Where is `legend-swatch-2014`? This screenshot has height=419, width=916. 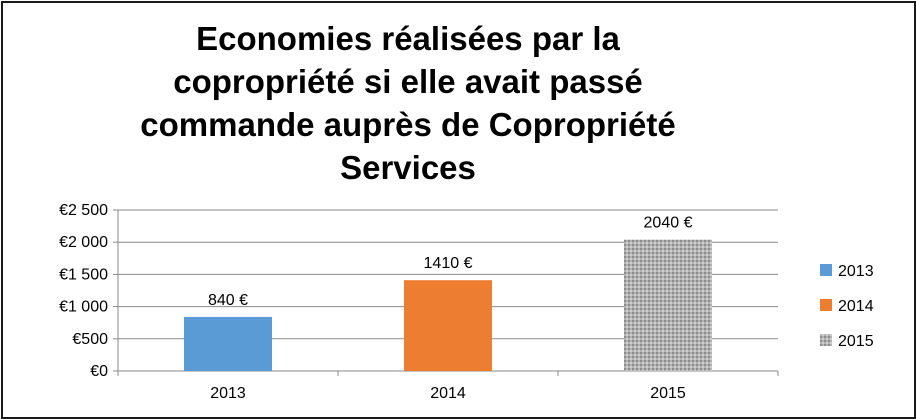 legend-swatch-2014 is located at coordinates (826, 305).